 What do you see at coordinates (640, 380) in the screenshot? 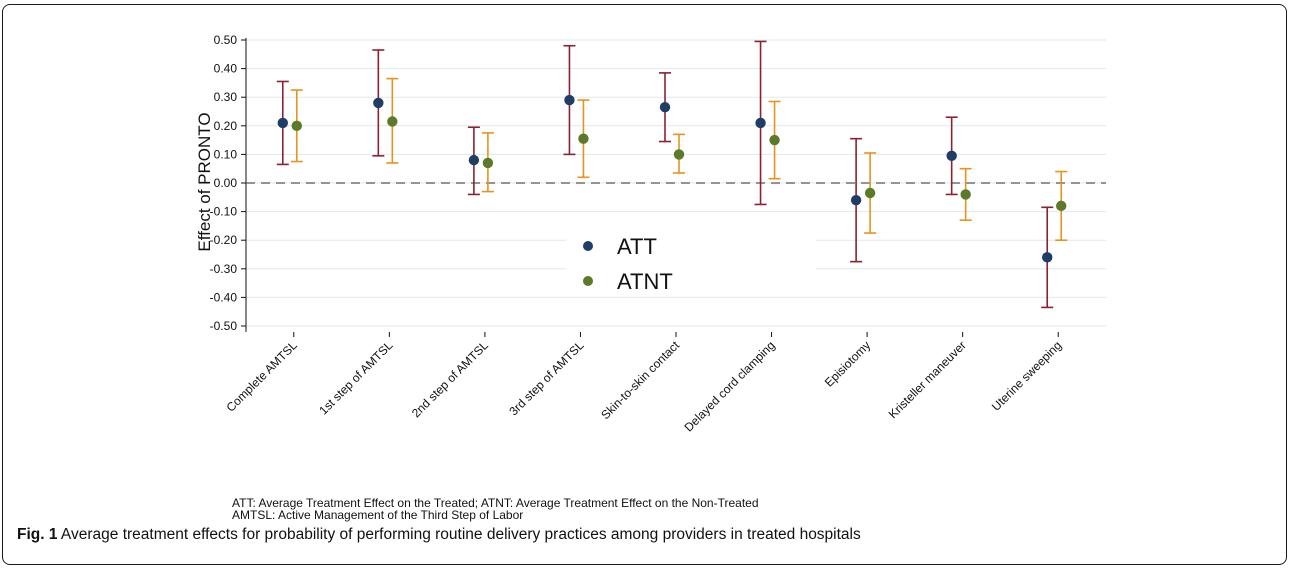
I see `x-tick-label: Skin-to-skin contact` at bounding box center [640, 380].